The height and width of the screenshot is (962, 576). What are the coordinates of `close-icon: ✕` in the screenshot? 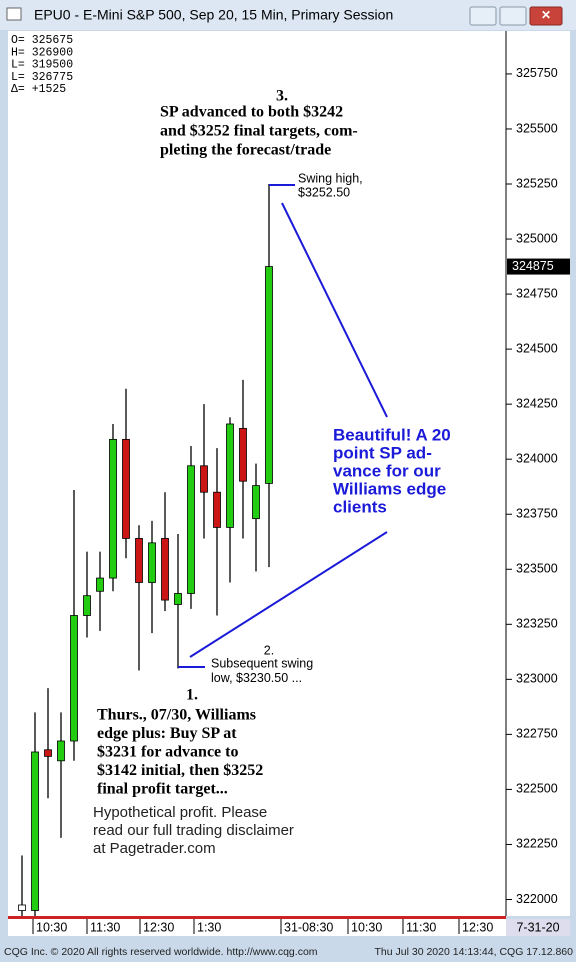 It's located at (546, 15).